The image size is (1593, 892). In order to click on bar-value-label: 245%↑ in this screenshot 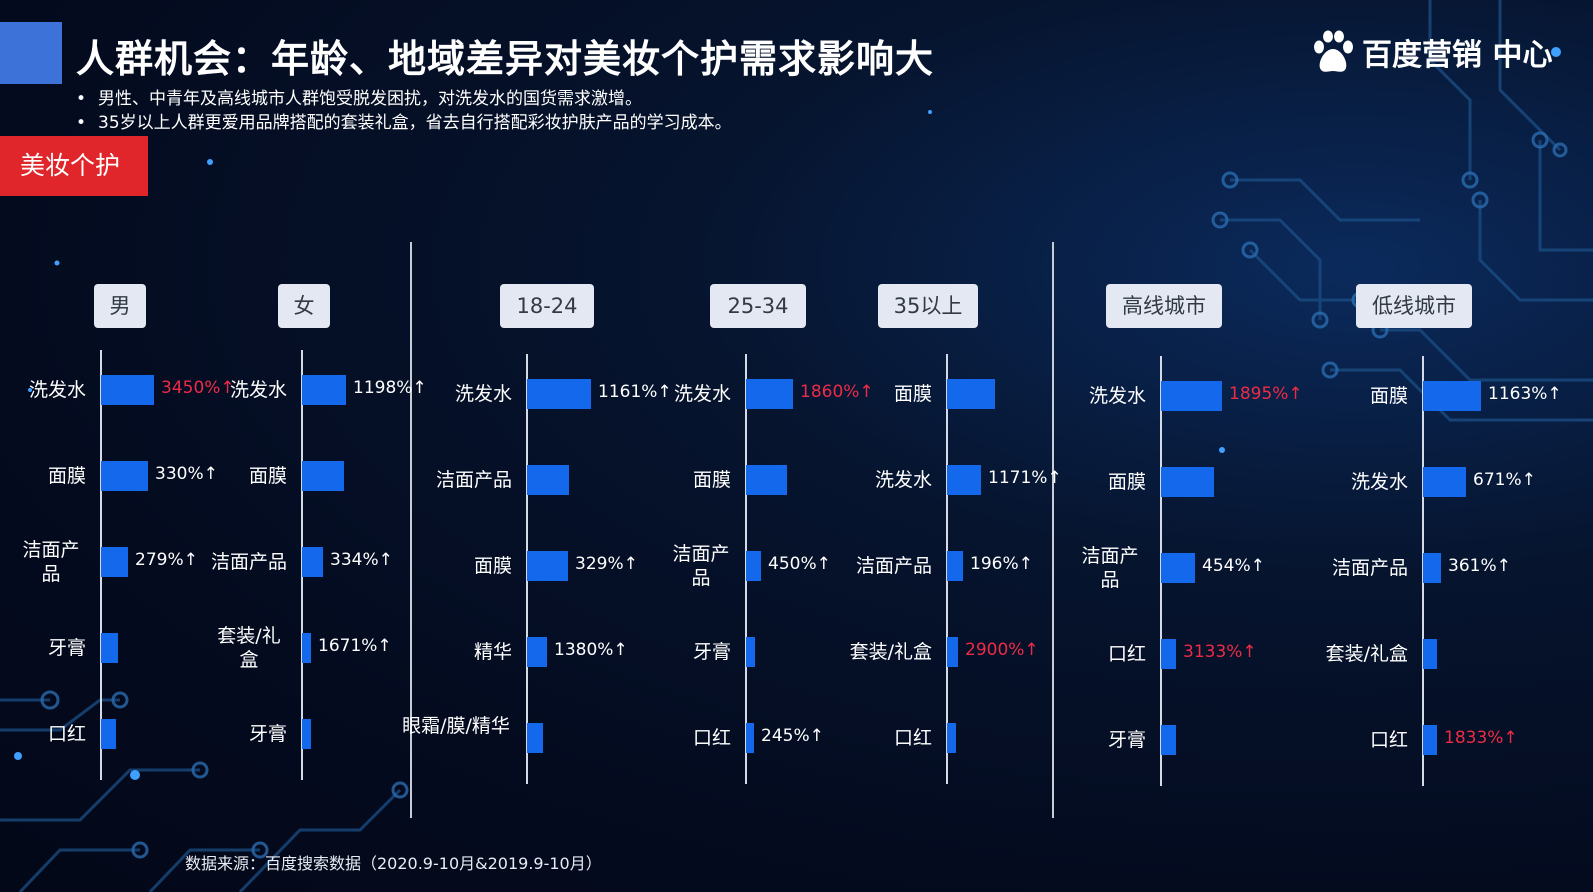, I will do `click(792, 736)`.